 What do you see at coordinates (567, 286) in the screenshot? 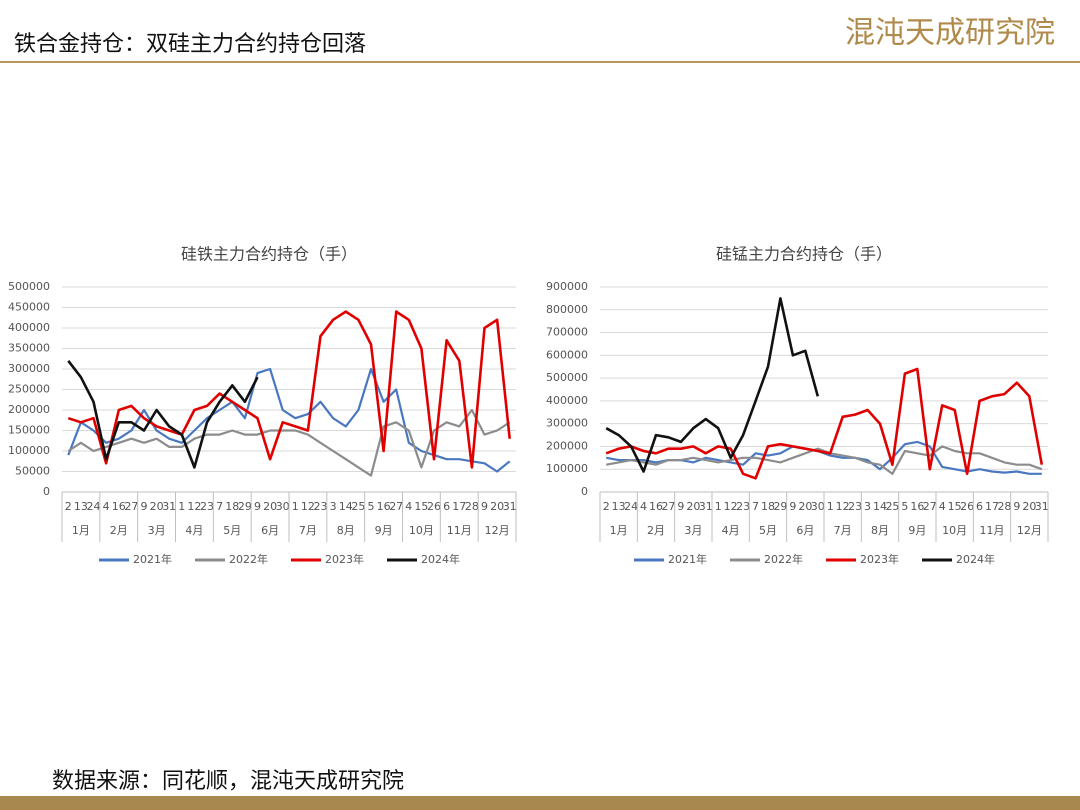
I see `y-tick-label: 900000` at bounding box center [567, 286].